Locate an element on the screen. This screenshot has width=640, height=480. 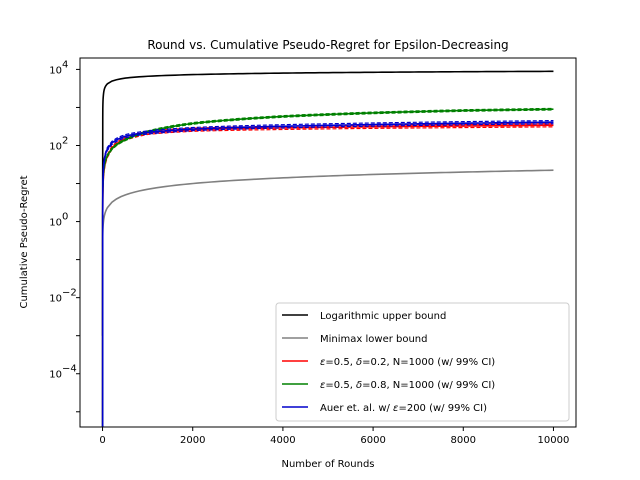
legend-box is located at coordinates (422, 362).